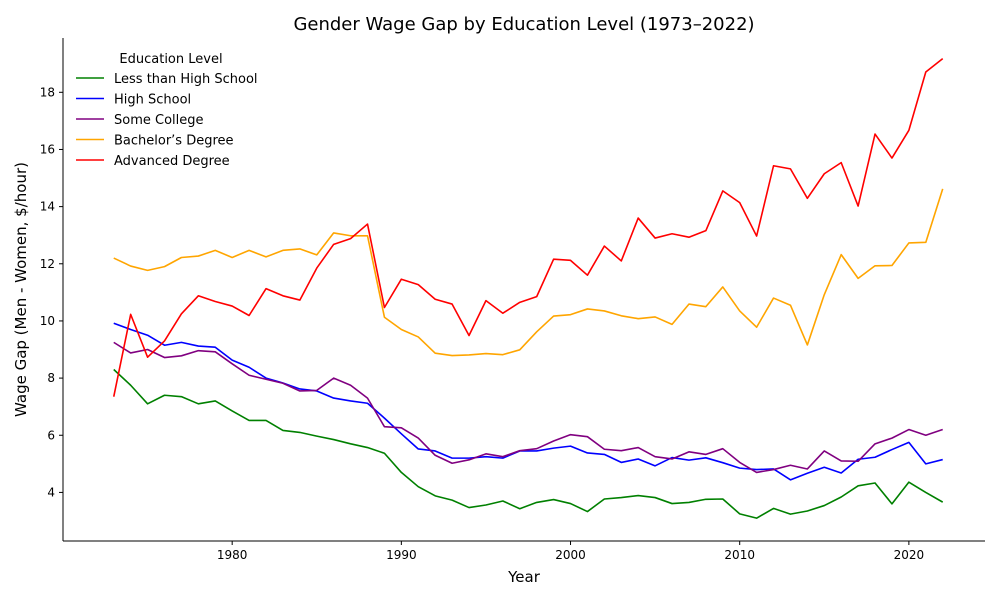  Describe the element at coordinates (570, 555) in the screenshot. I see `x-tick-label: 2000` at that location.